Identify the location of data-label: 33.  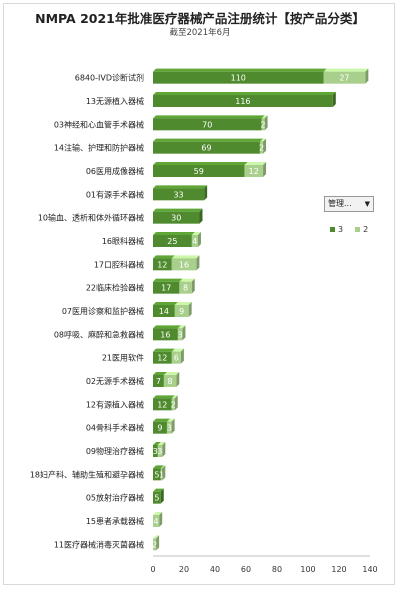
(178, 194).